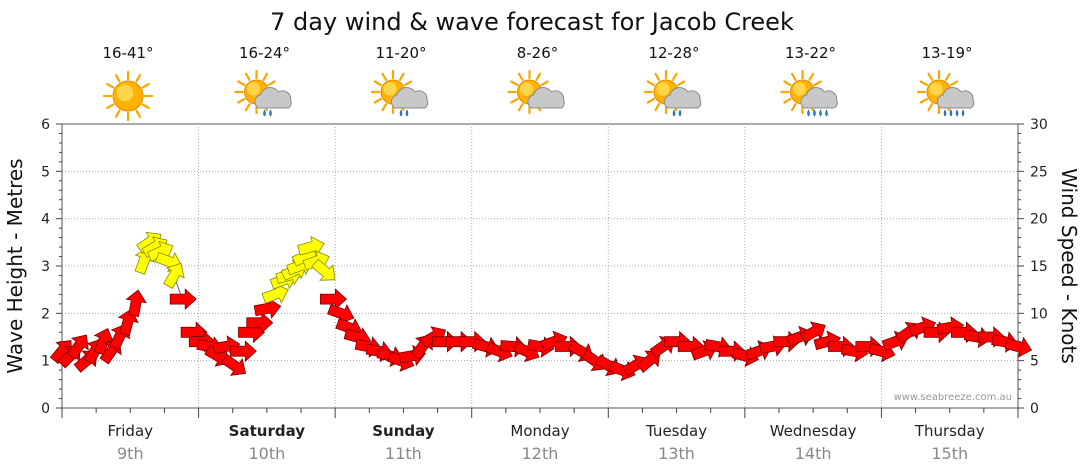 The width and height of the screenshot is (1080, 475). I want to click on y-tick-label-right: 25, so click(1039, 172).